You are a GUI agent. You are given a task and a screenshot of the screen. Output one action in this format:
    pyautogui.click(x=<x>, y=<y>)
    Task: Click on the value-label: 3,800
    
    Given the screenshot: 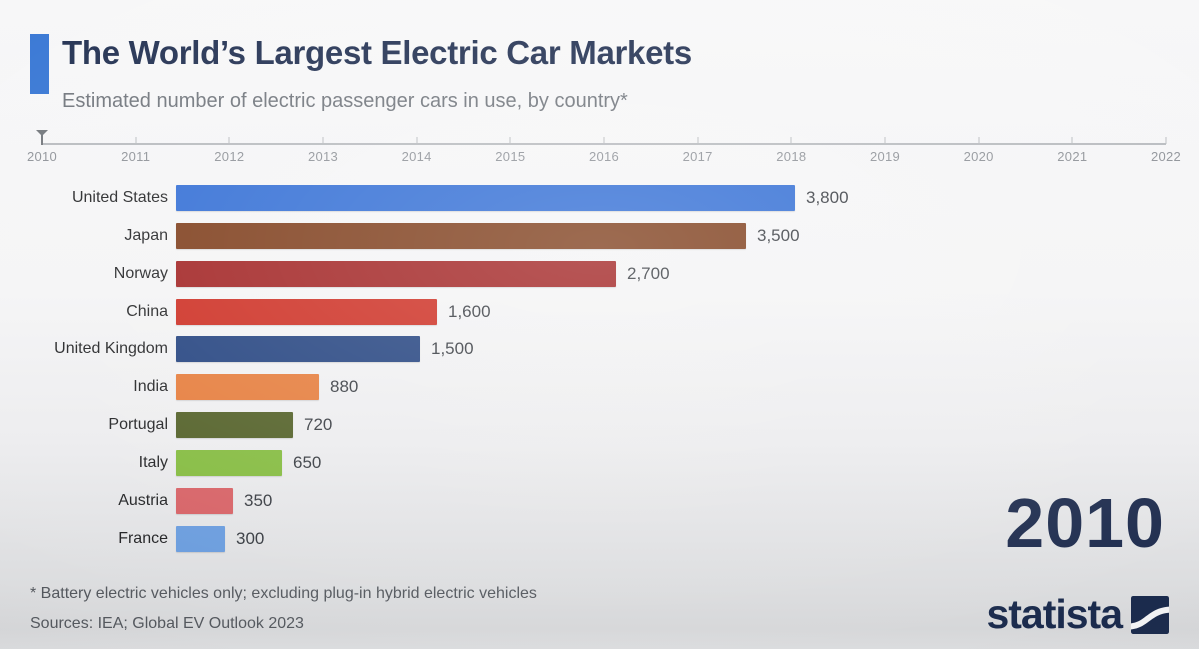 What is the action you would take?
    pyautogui.click(x=827, y=197)
    